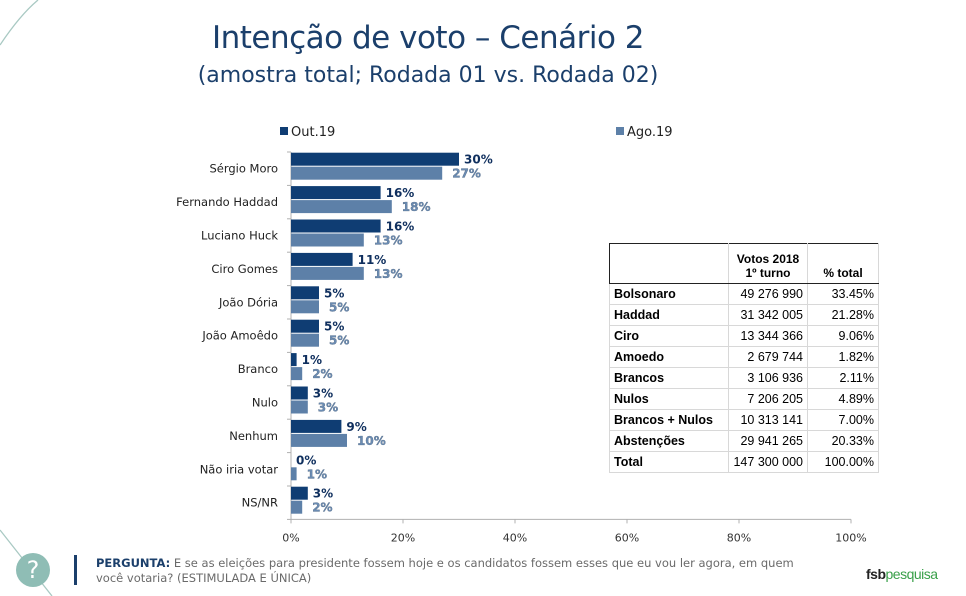 This screenshot has width=966, height=596. Describe the element at coordinates (627, 537) in the screenshot. I see `x-tick-label: 60%` at that location.